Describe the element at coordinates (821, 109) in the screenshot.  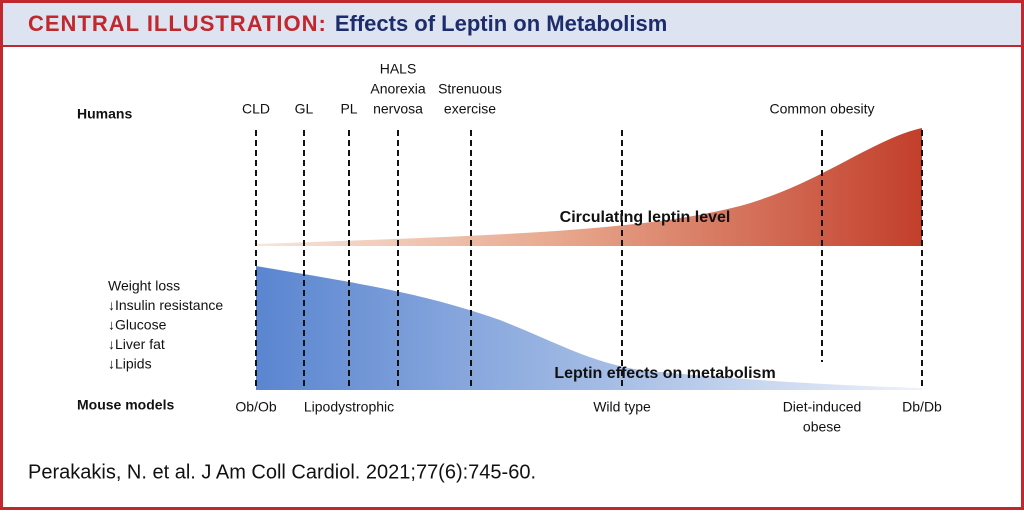
I see `human-marker: Common obesity` at that location.